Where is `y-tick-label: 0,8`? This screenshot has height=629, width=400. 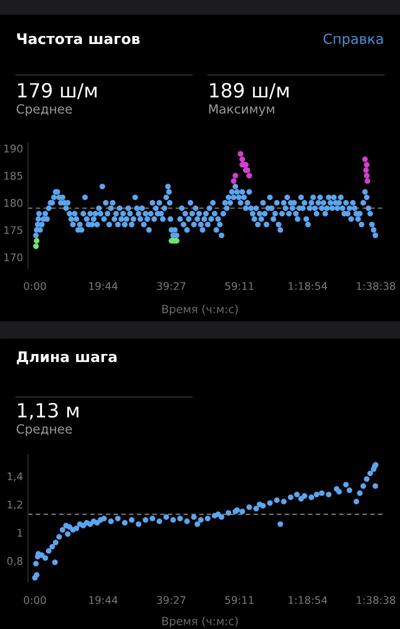 y-tick-label: 0,8 is located at coordinates (14, 561).